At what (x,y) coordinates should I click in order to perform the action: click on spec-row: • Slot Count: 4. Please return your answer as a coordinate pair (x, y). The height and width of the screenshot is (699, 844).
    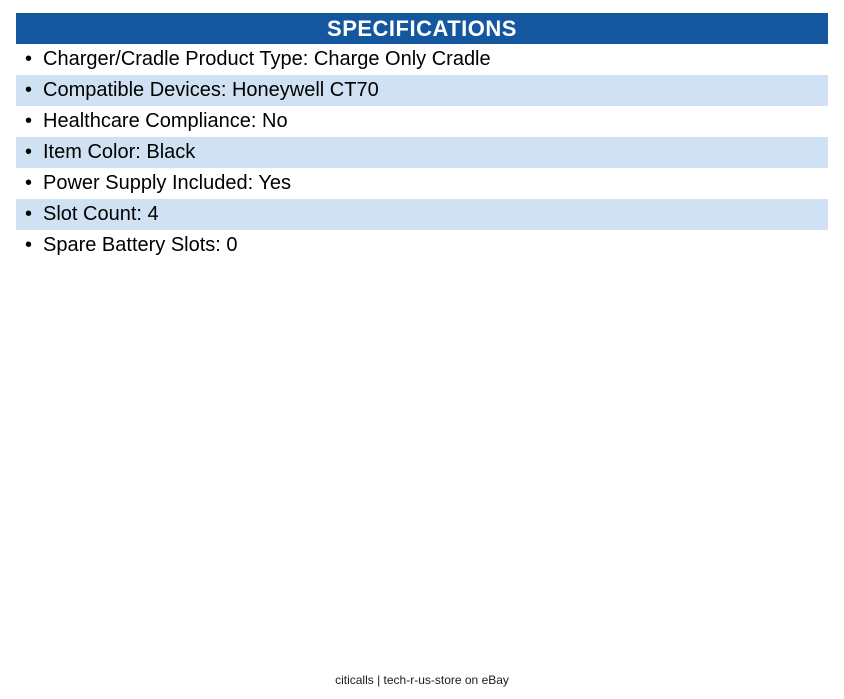
    Looking at the image, I should click on (422, 214).